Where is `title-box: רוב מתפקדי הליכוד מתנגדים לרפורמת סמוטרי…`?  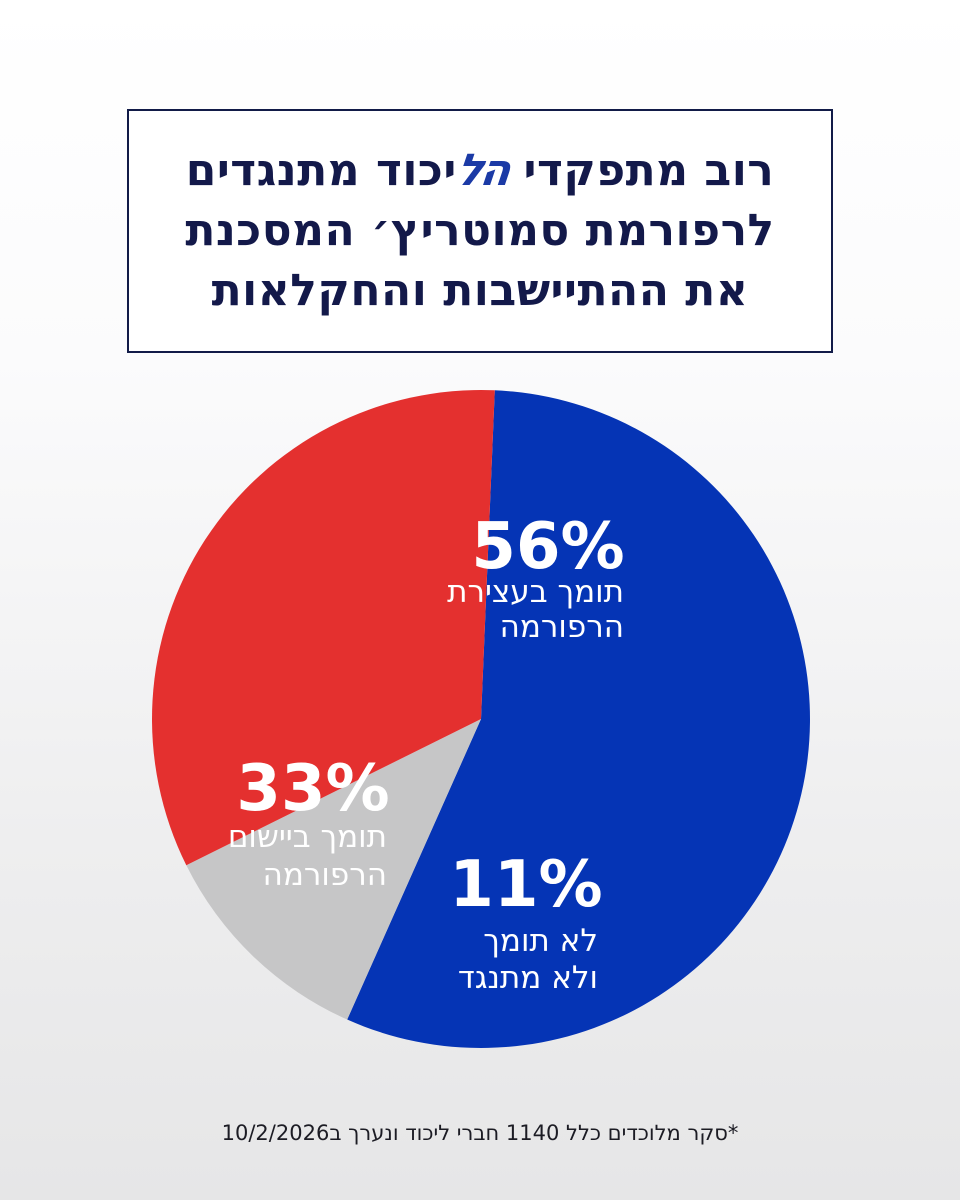
title-box: רוב מתפקדי הליכוד מתנגדים לרפורמת סמוטרי… is located at coordinates (480, 231).